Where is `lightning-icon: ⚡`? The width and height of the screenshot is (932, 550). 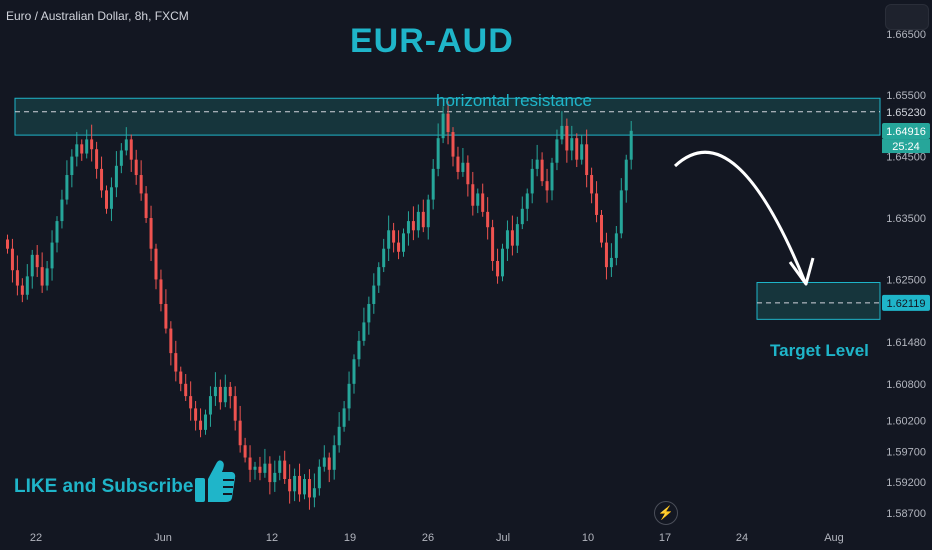 lightning-icon: ⚡ is located at coordinates (666, 513).